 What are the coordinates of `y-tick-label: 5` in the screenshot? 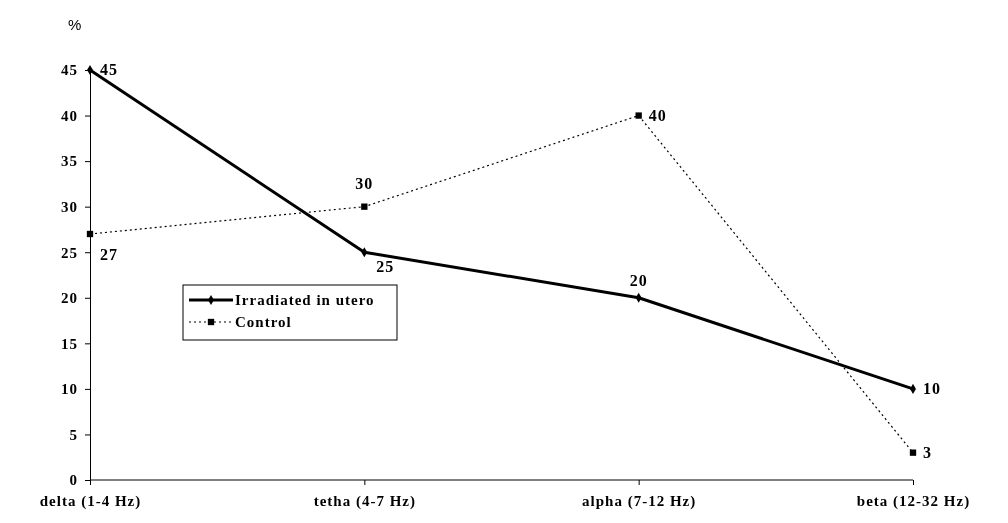 It's located at (73, 434).